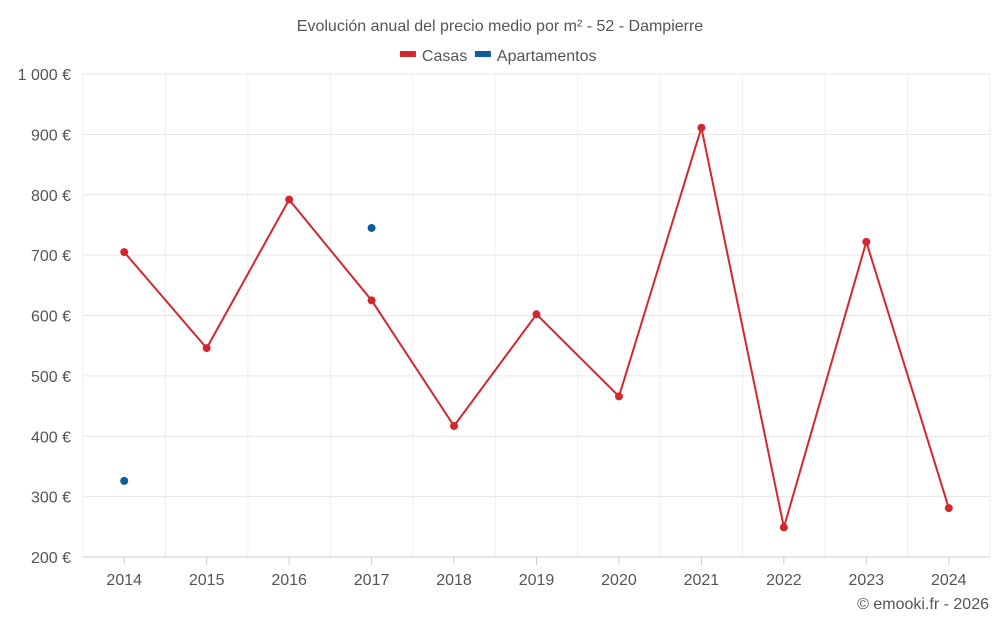 This screenshot has width=1000, height=625. What do you see at coordinates (536, 314) in the screenshot?
I see `data-point-casas-2019` at bounding box center [536, 314].